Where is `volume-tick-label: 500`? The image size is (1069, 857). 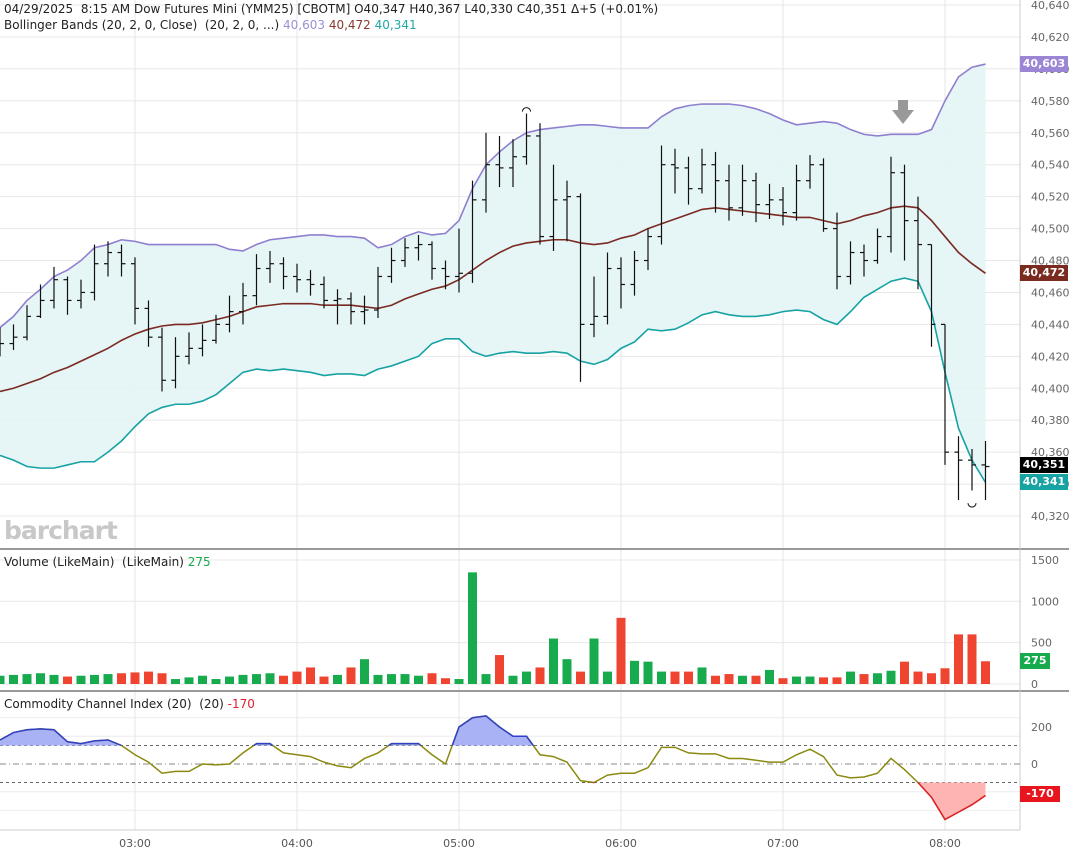
volume-tick-label: 500 is located at coordinates (1041, 643).